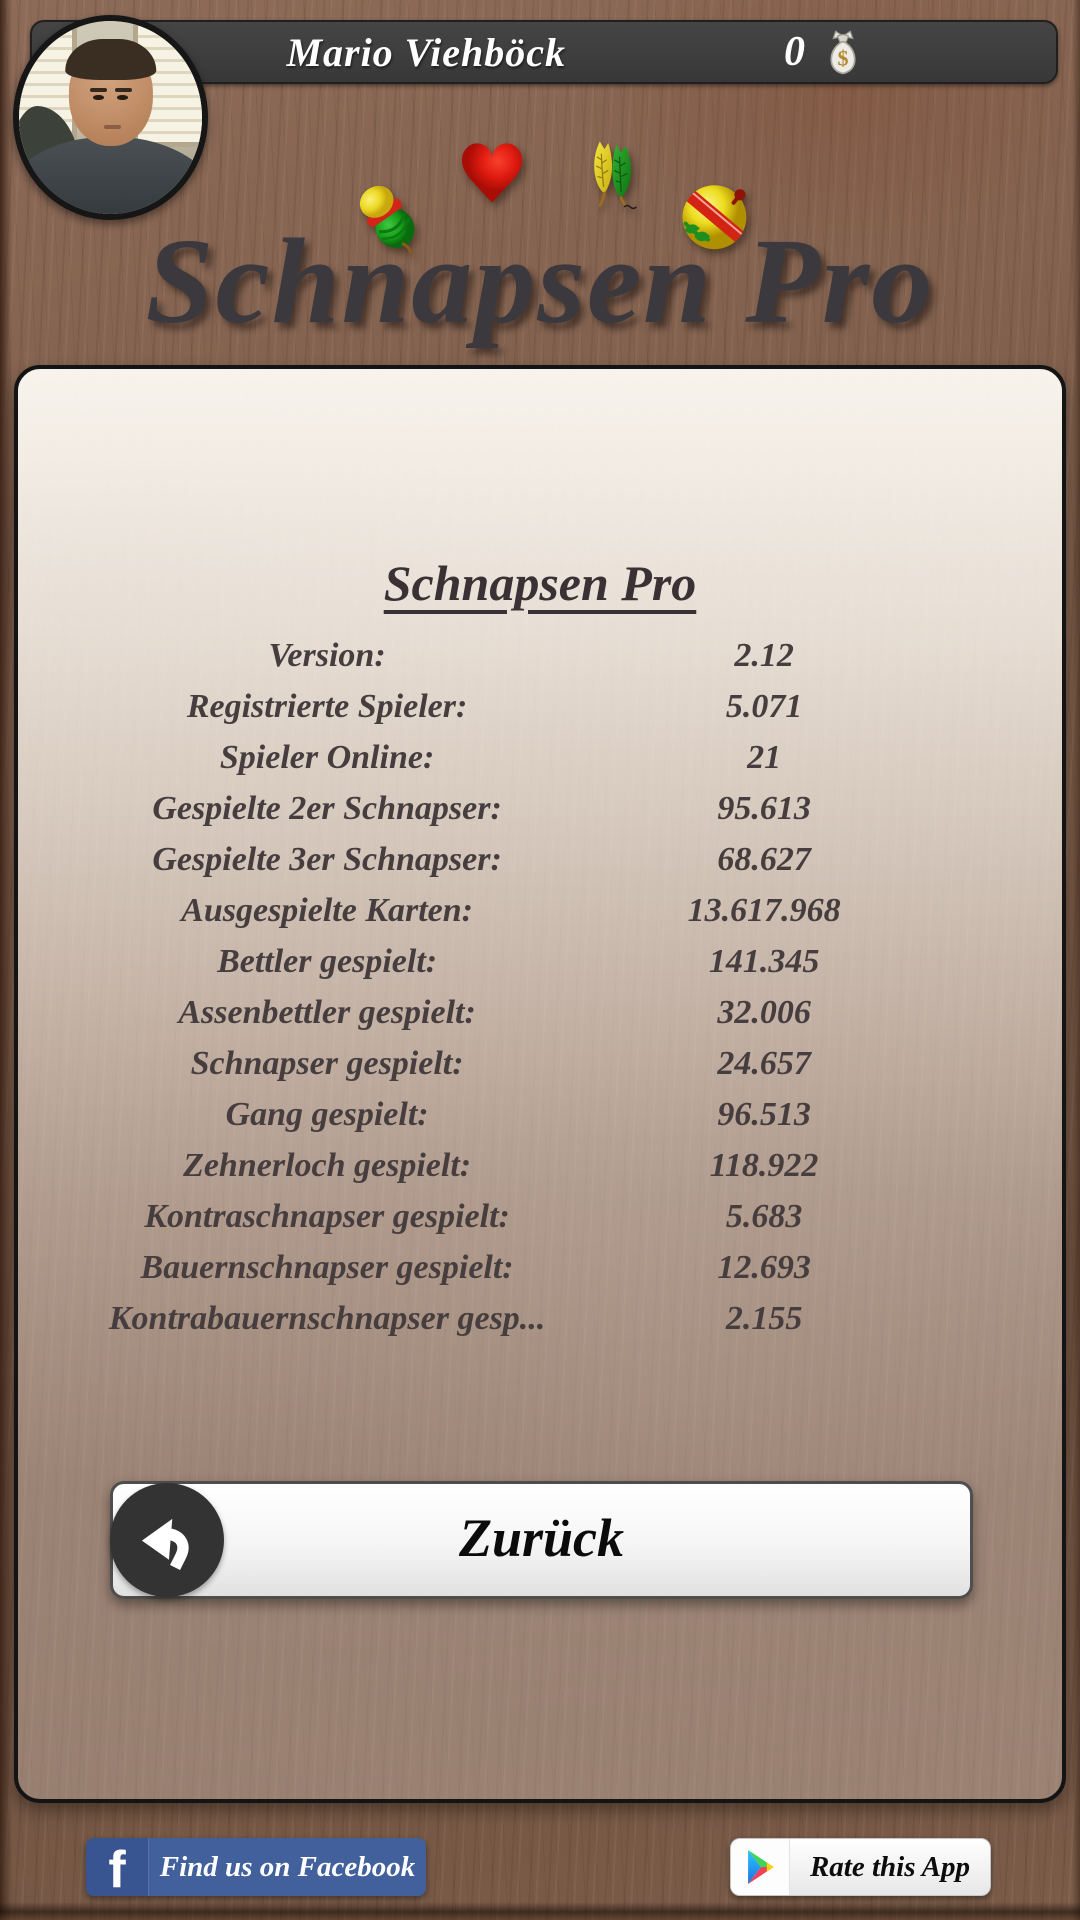  I want to click on stat-value: 141.345, so click(764, 961).